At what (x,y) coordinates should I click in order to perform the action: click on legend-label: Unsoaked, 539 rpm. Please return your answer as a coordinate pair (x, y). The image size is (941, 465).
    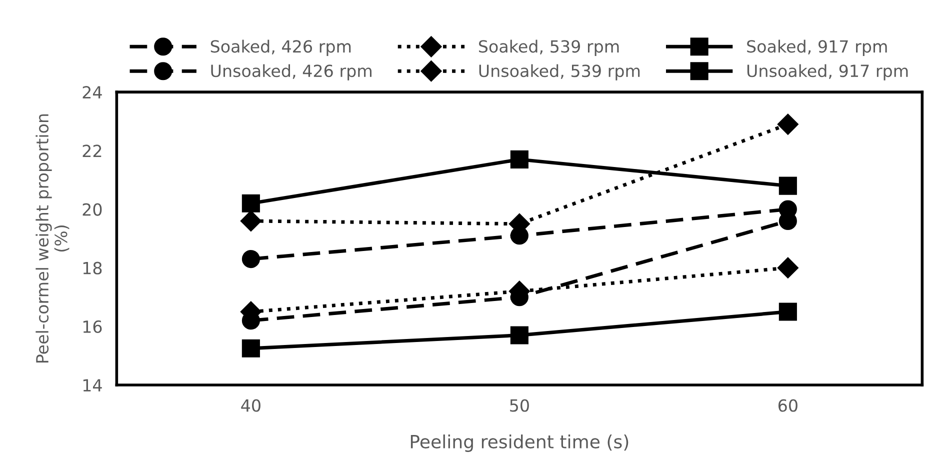
    Looking at the image, I should click on (559, 72).